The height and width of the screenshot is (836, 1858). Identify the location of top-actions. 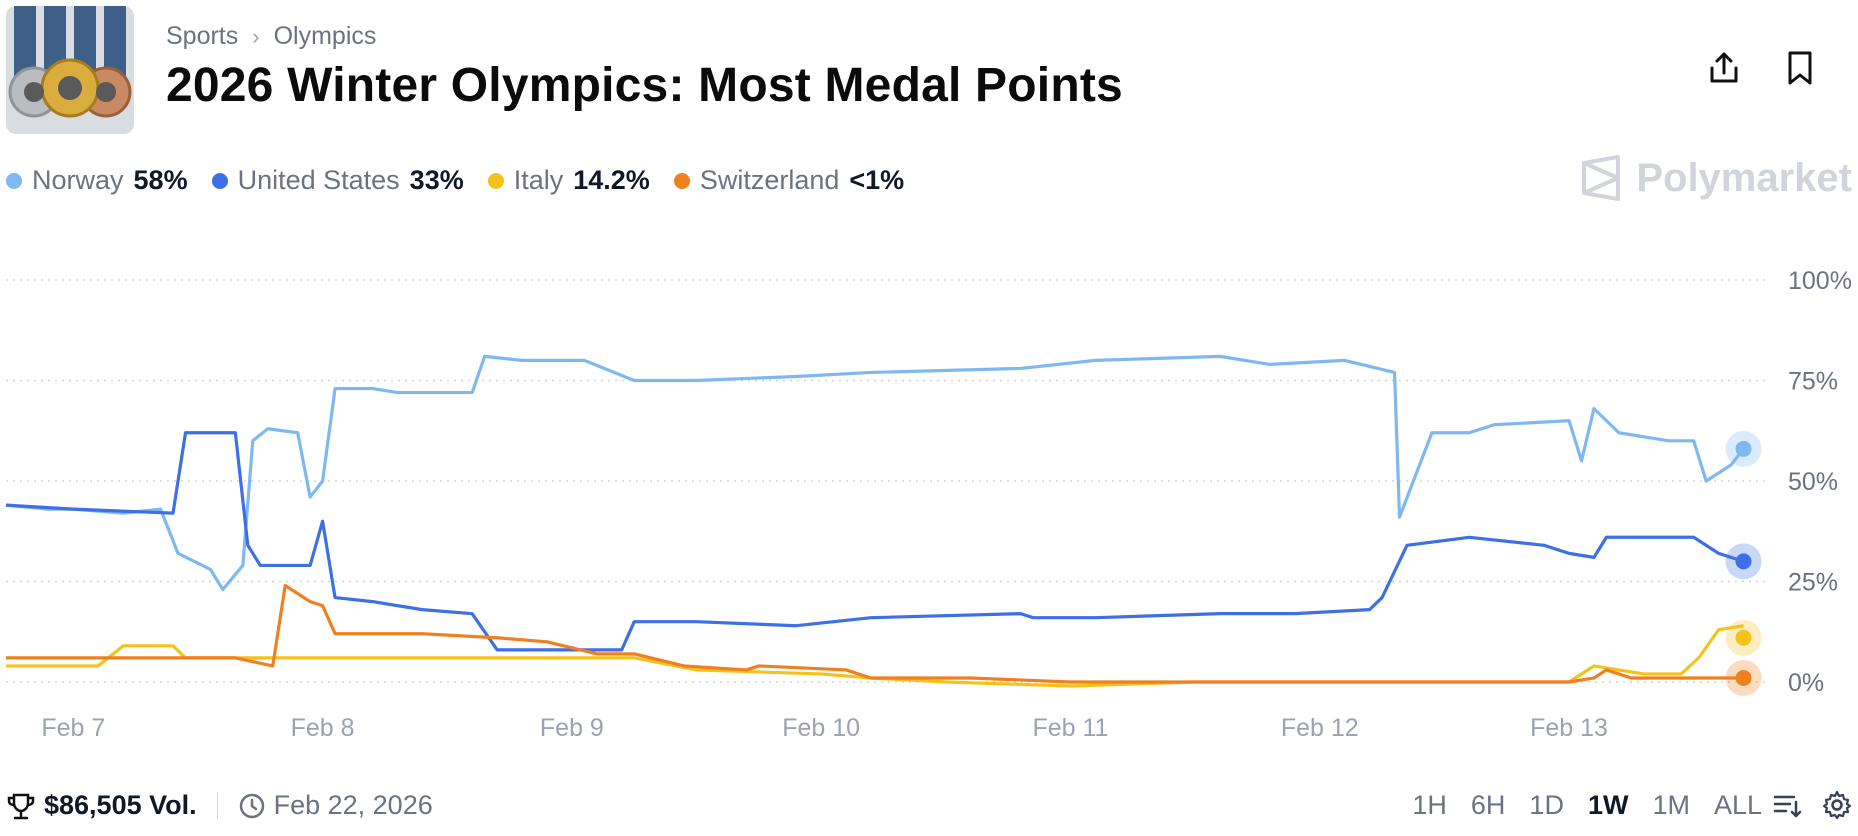
(1762, 68).